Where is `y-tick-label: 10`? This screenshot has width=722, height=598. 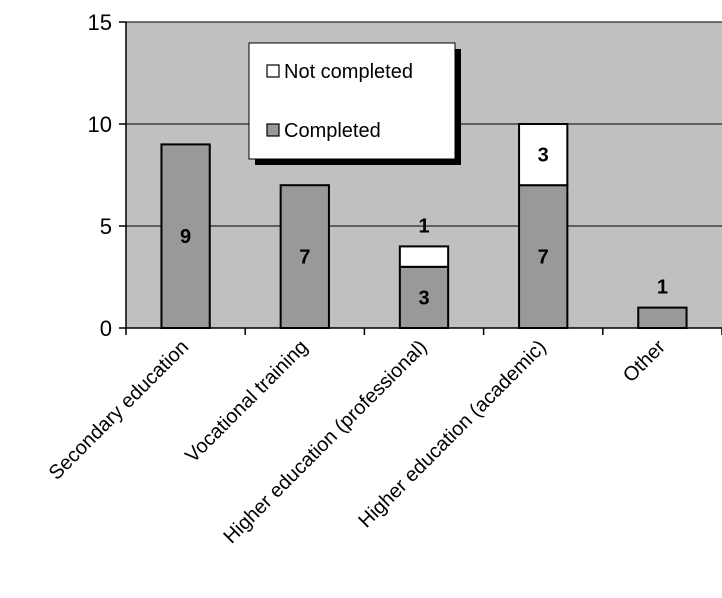 y-tick-label: 10 is located at coordinates (100, 124).